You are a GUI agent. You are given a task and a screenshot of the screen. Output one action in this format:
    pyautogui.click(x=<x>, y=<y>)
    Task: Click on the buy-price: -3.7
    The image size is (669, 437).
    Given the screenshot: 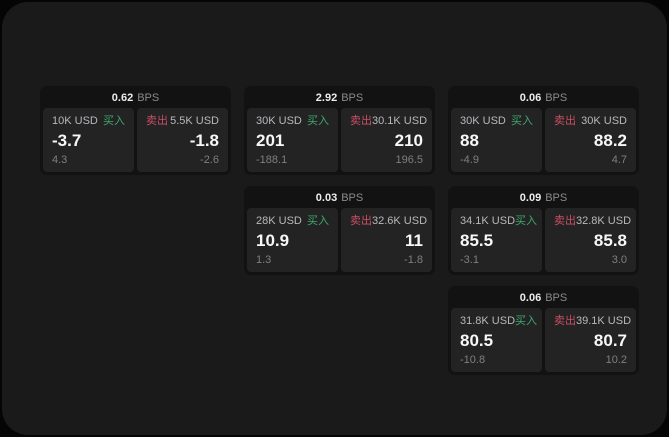 What is the action you would take?
    pyautogui.click(x=67, y=140)
    